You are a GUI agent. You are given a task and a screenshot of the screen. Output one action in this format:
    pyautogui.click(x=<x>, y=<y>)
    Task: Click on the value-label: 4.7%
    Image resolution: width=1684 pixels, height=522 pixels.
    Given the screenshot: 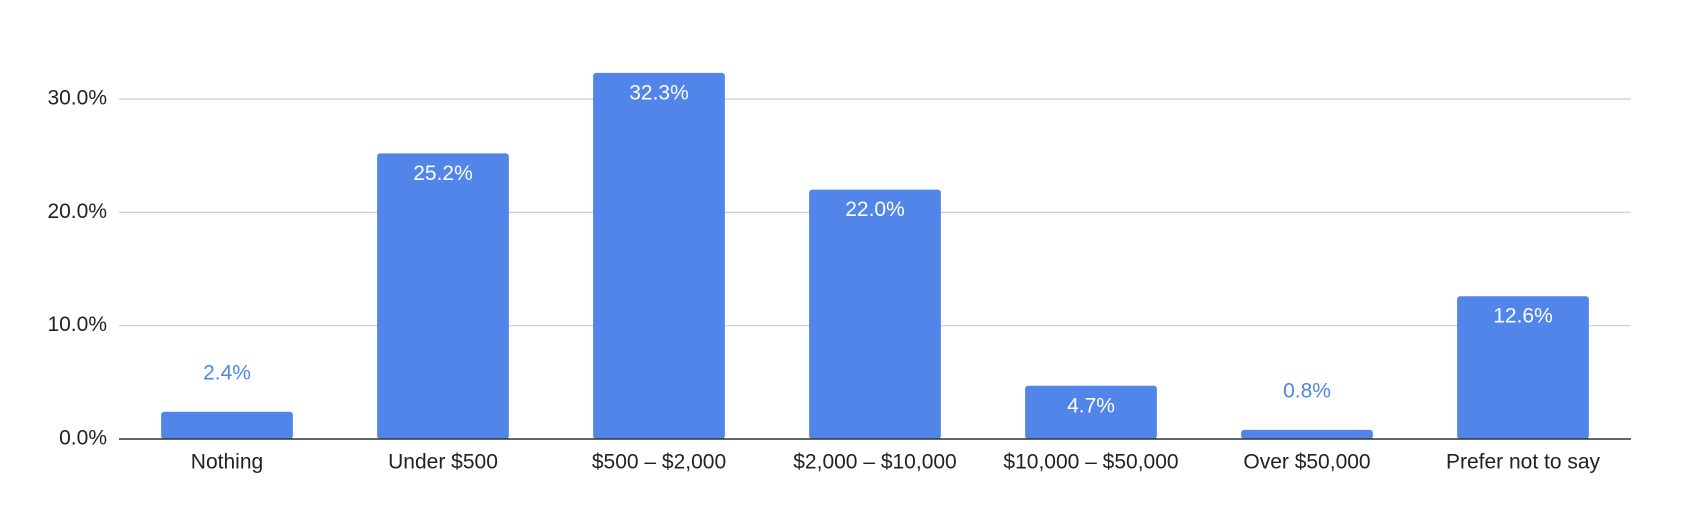 What is the action you would take?
    pyautogui.click(x=1091, y=405)
    